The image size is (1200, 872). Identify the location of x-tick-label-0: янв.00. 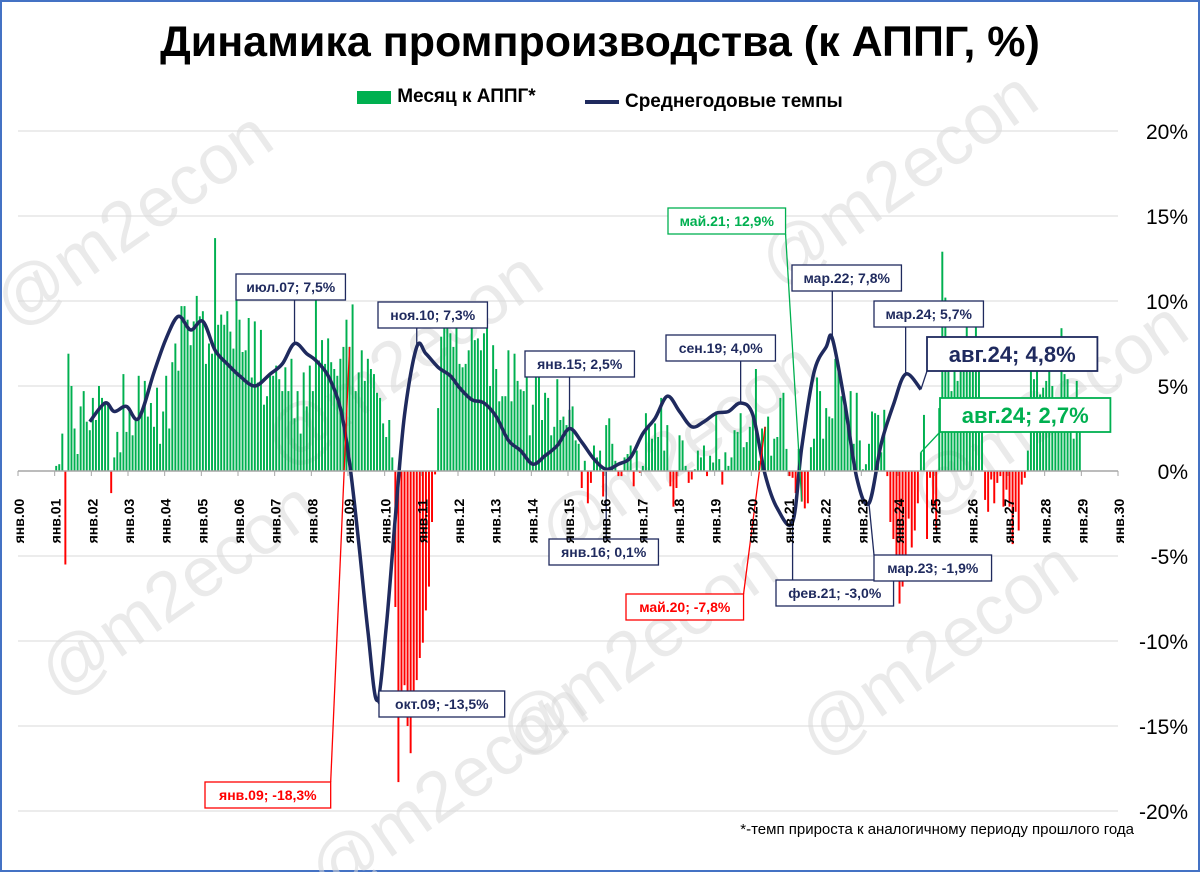
(19, 520).